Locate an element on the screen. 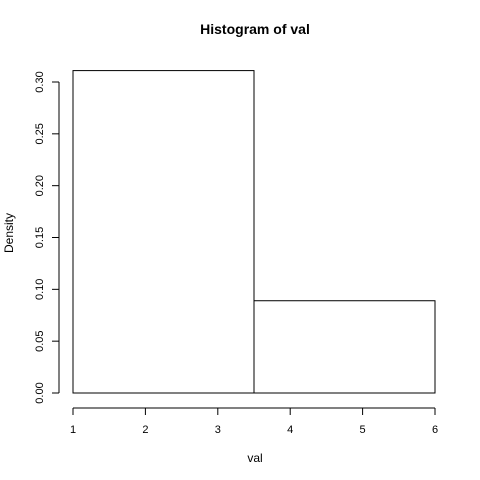 The image size is (480, 480). x-tick-label: 5 is located at coordinates (363, 430).